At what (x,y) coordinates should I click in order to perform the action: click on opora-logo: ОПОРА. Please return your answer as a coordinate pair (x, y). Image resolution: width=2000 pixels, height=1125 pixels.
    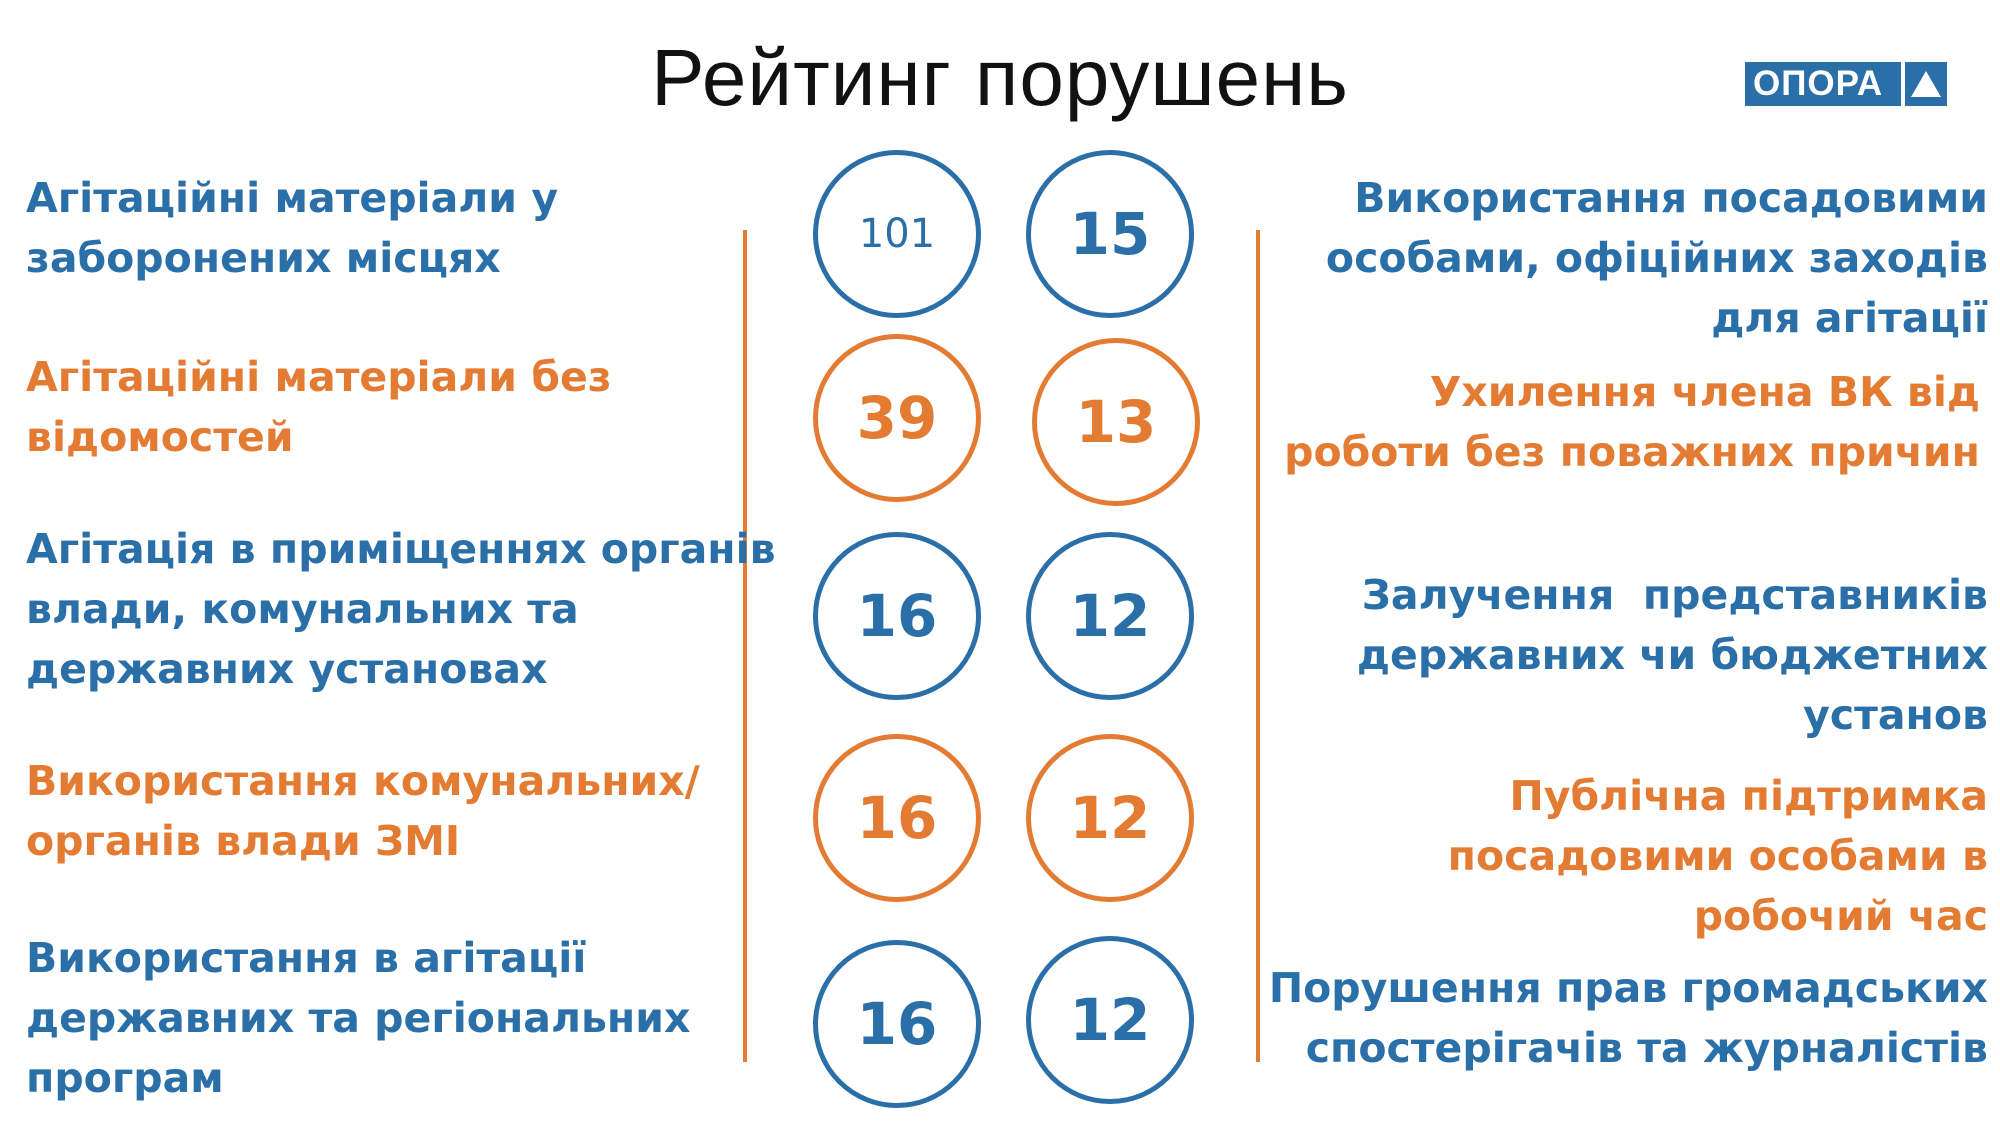
    Looking at the image, I should click on (1846, 84).